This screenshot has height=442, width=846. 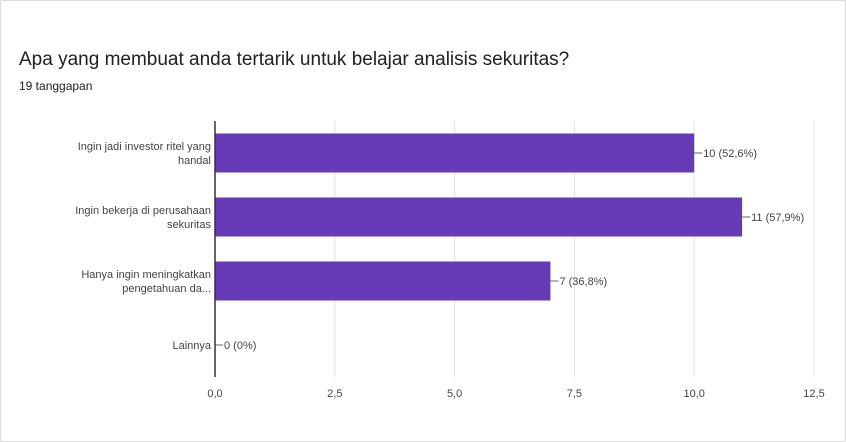 I want to click on x-tick-label: 2,5, so click(x=334, y=394).